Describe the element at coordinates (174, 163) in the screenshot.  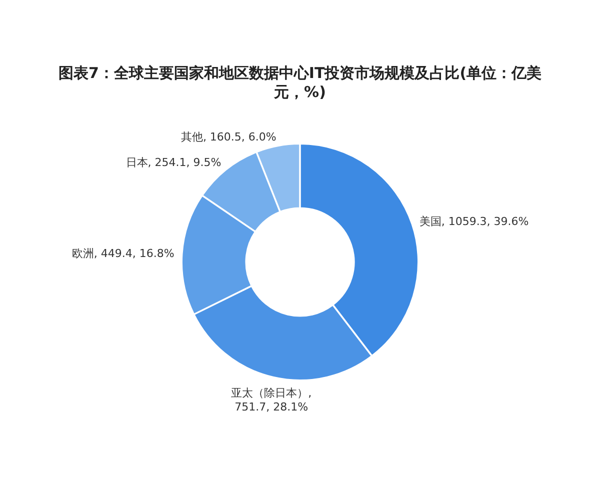
I see `slice-label: 日本, 254.1, 9.5%` at that location.